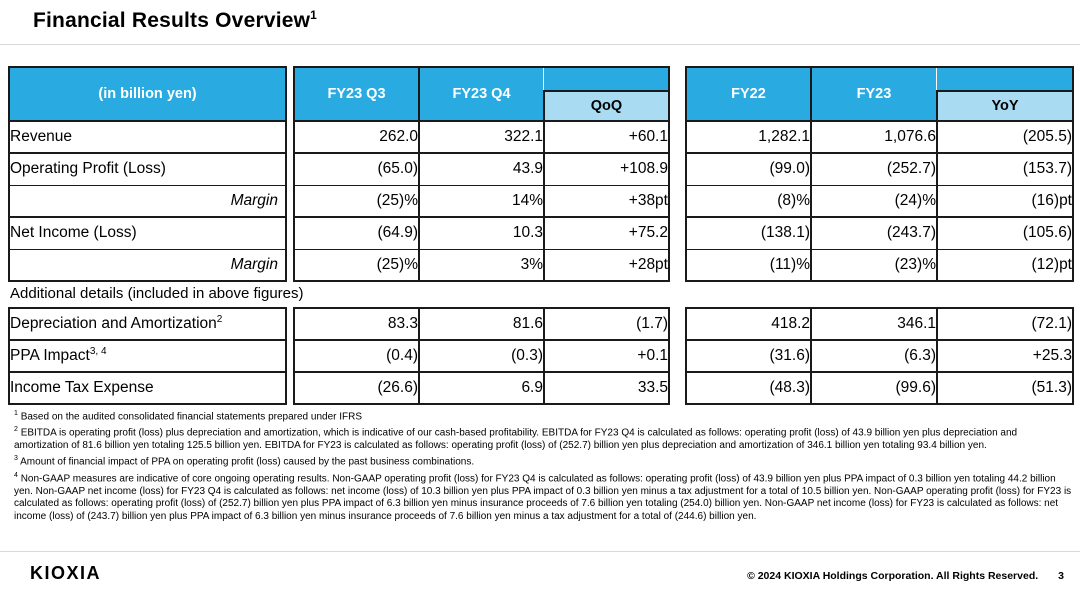  Describe the element at coordinates (606, 106) in the screenshot. I see `col-header-qoq: QoQ` at that location.